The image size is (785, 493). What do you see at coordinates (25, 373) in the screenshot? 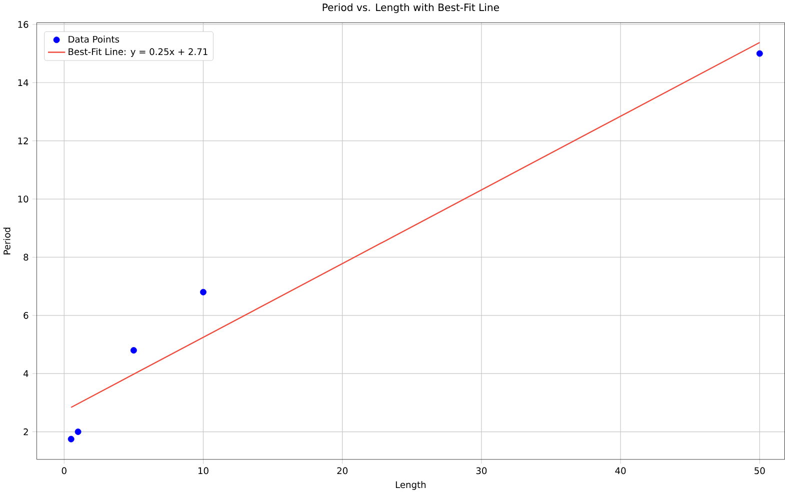
I see `y-tick-label: 4` at bounding box center [25, 373].